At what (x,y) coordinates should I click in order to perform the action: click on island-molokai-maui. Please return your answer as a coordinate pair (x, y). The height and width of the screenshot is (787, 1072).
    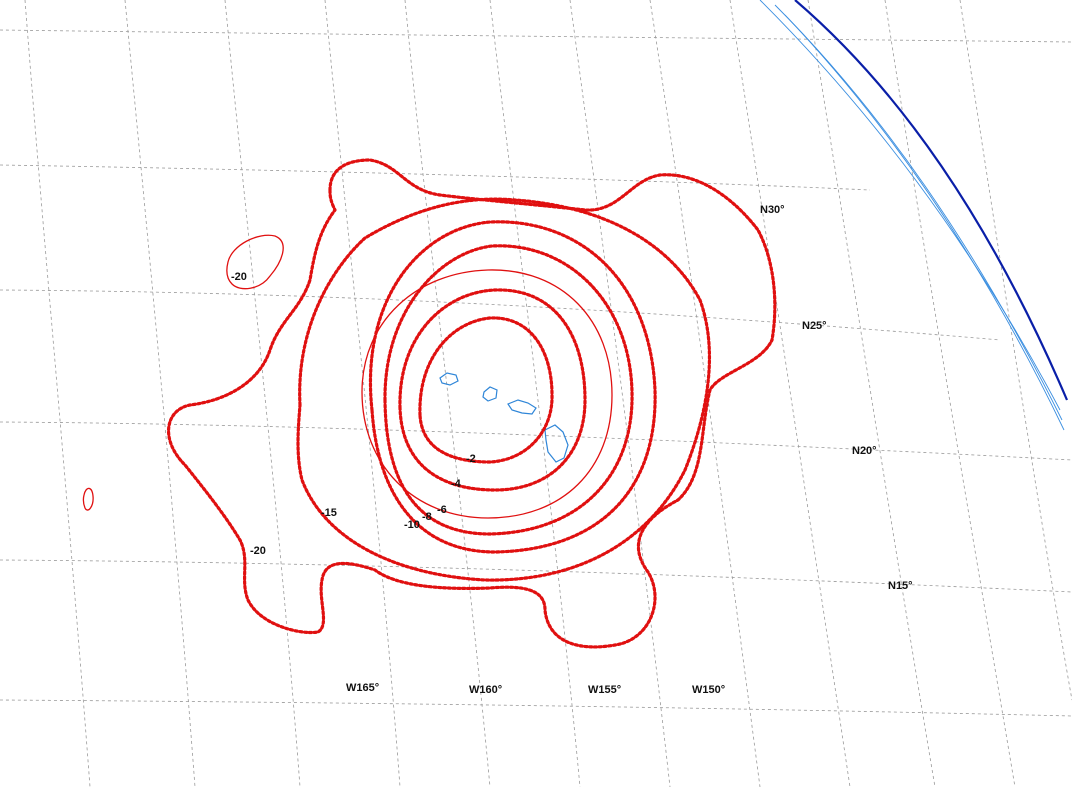
    Looking at the image, I should click on (522, 407).